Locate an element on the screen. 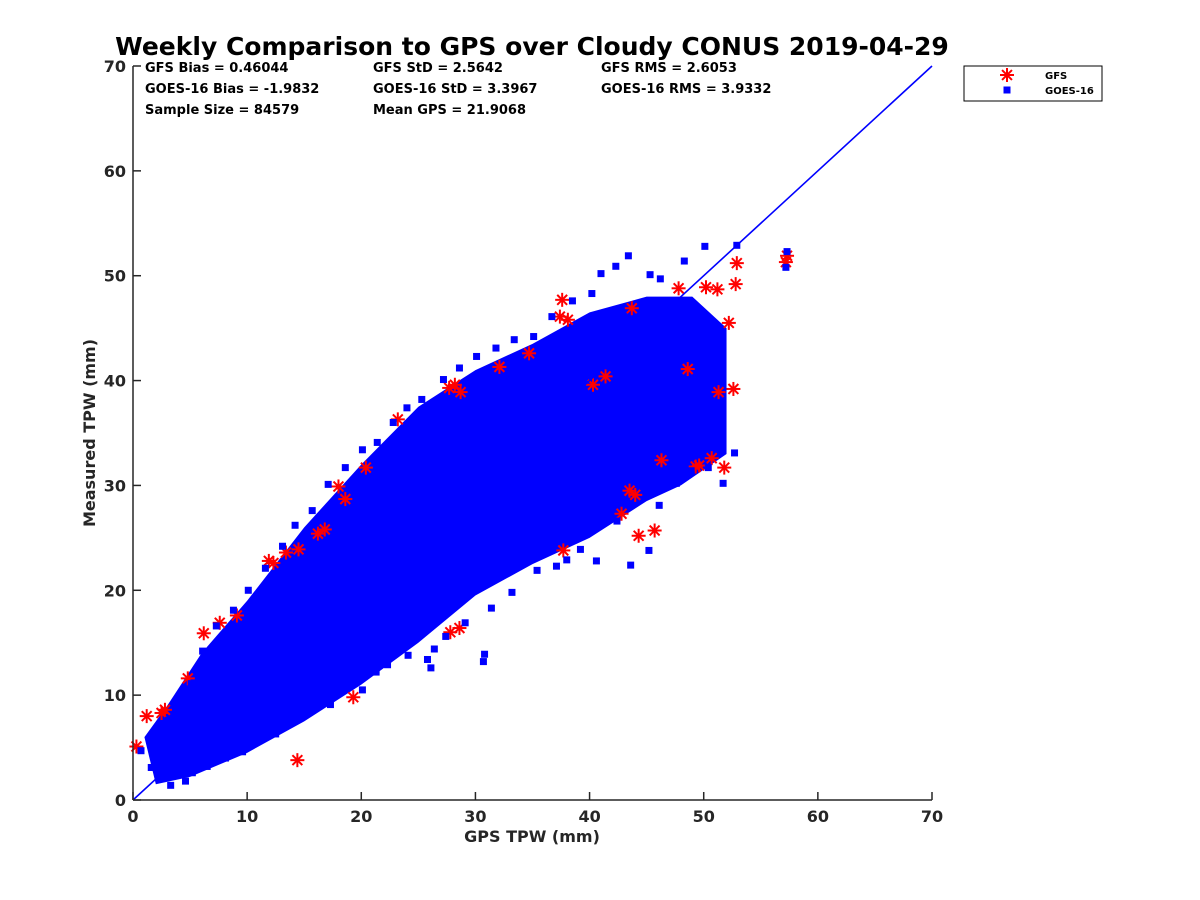  x-tick-label: 30 is located at coordinates (475, 816).